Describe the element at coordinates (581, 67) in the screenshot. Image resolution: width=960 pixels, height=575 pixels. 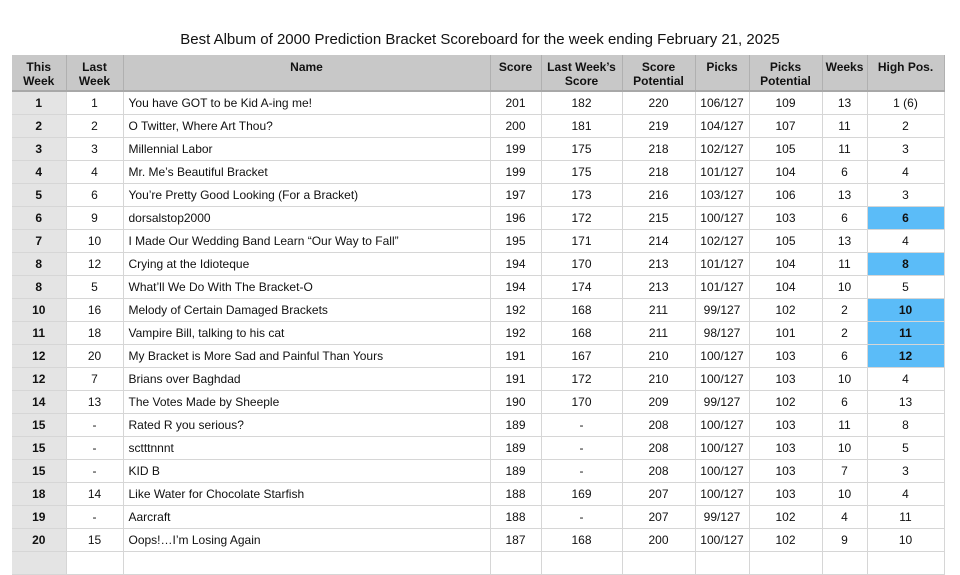
I see `column-header-text: Last Week’s` at that location.